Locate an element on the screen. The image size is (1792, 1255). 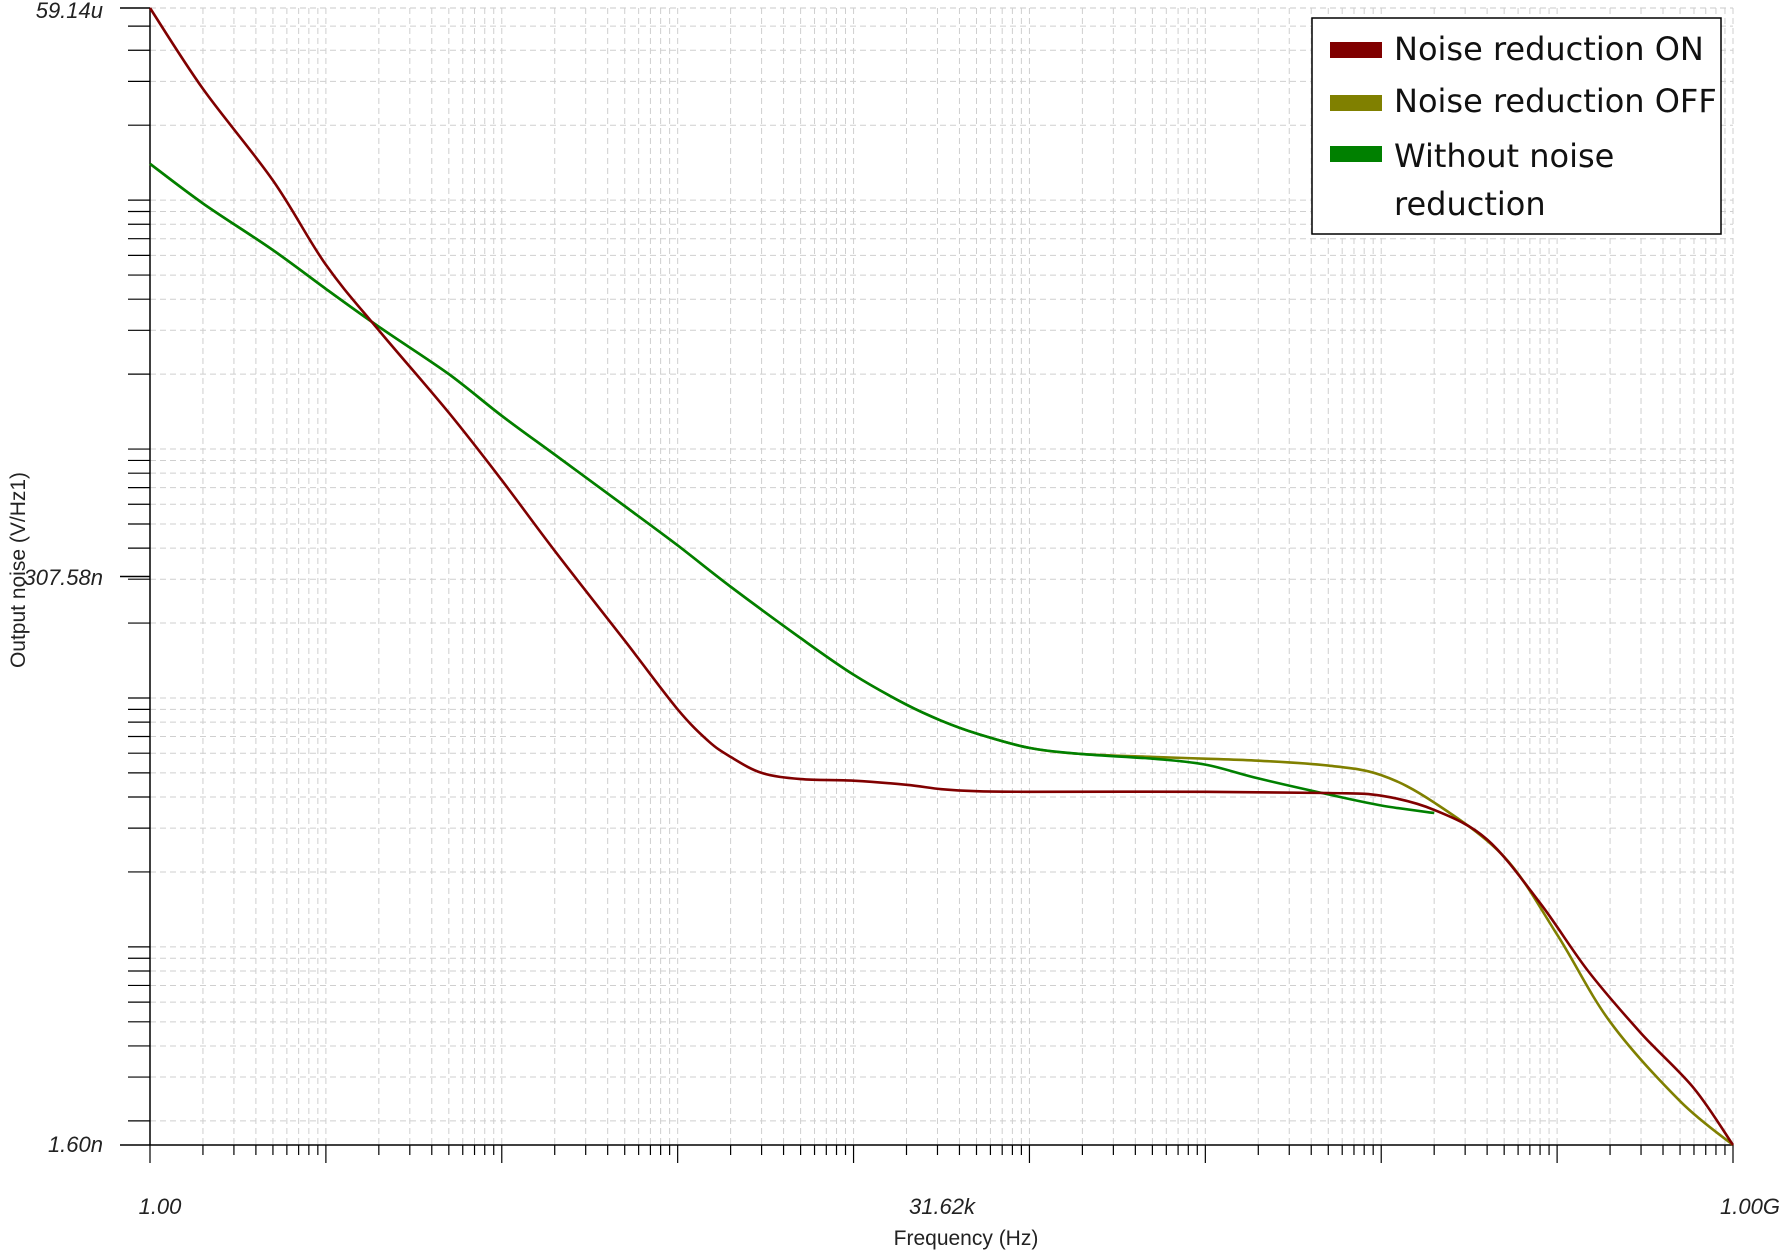
legend-swatch-without is located at coordinates (1356, 154).